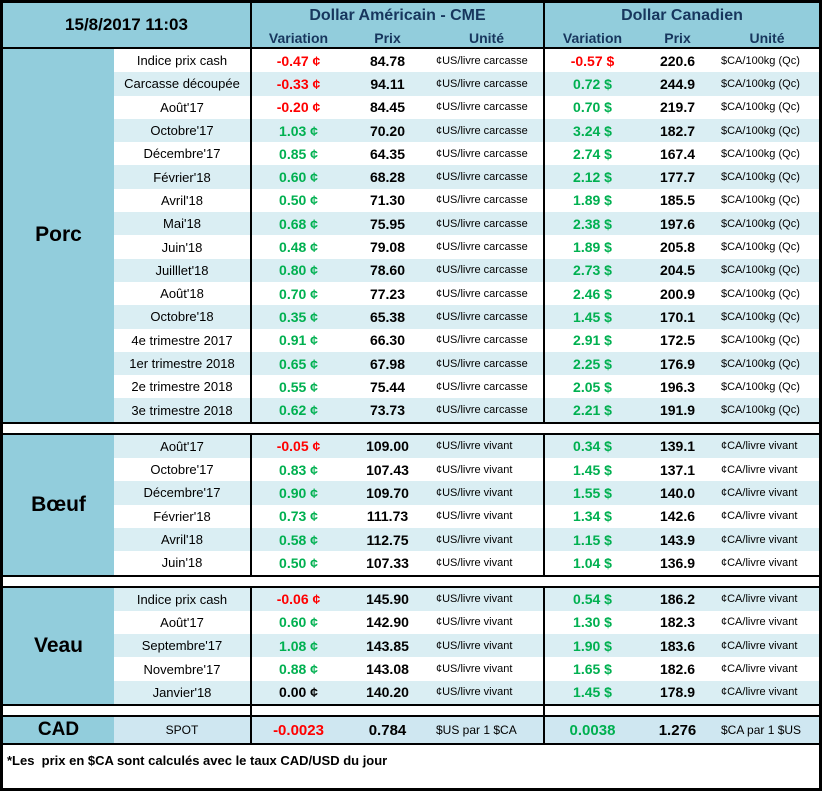 The image size is (822, 791). What do you see at coordinates (58, 504) in the screenshot?
I see `section-label: Bœuf` at bounding box center [58, 504].